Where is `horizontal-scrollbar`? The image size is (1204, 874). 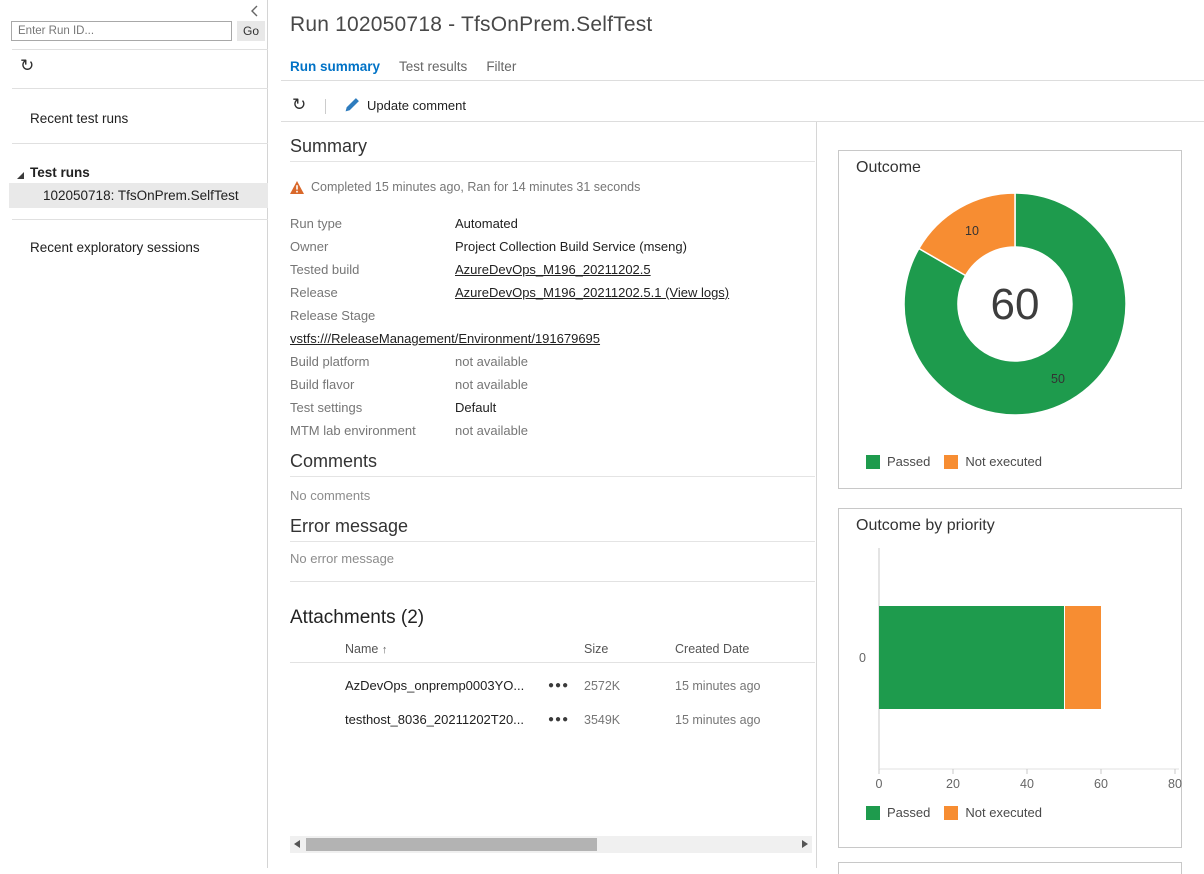 horizontal-scrollbar is located at coordinates (551, 844).